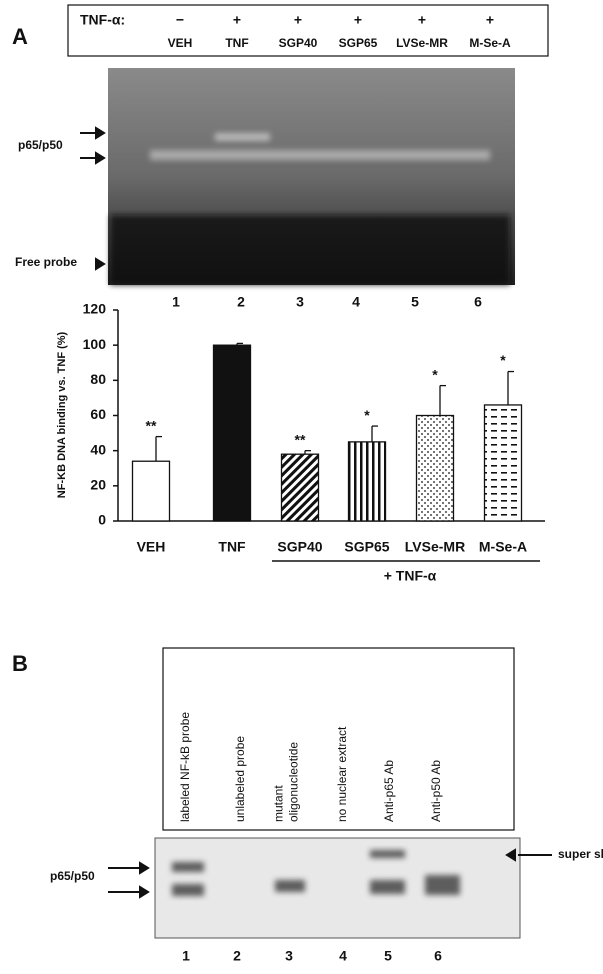 Image resolution: width=603 pixels, height=974 pixels. I want to click on treatment-label: TNF-α:, so click(102, 20).